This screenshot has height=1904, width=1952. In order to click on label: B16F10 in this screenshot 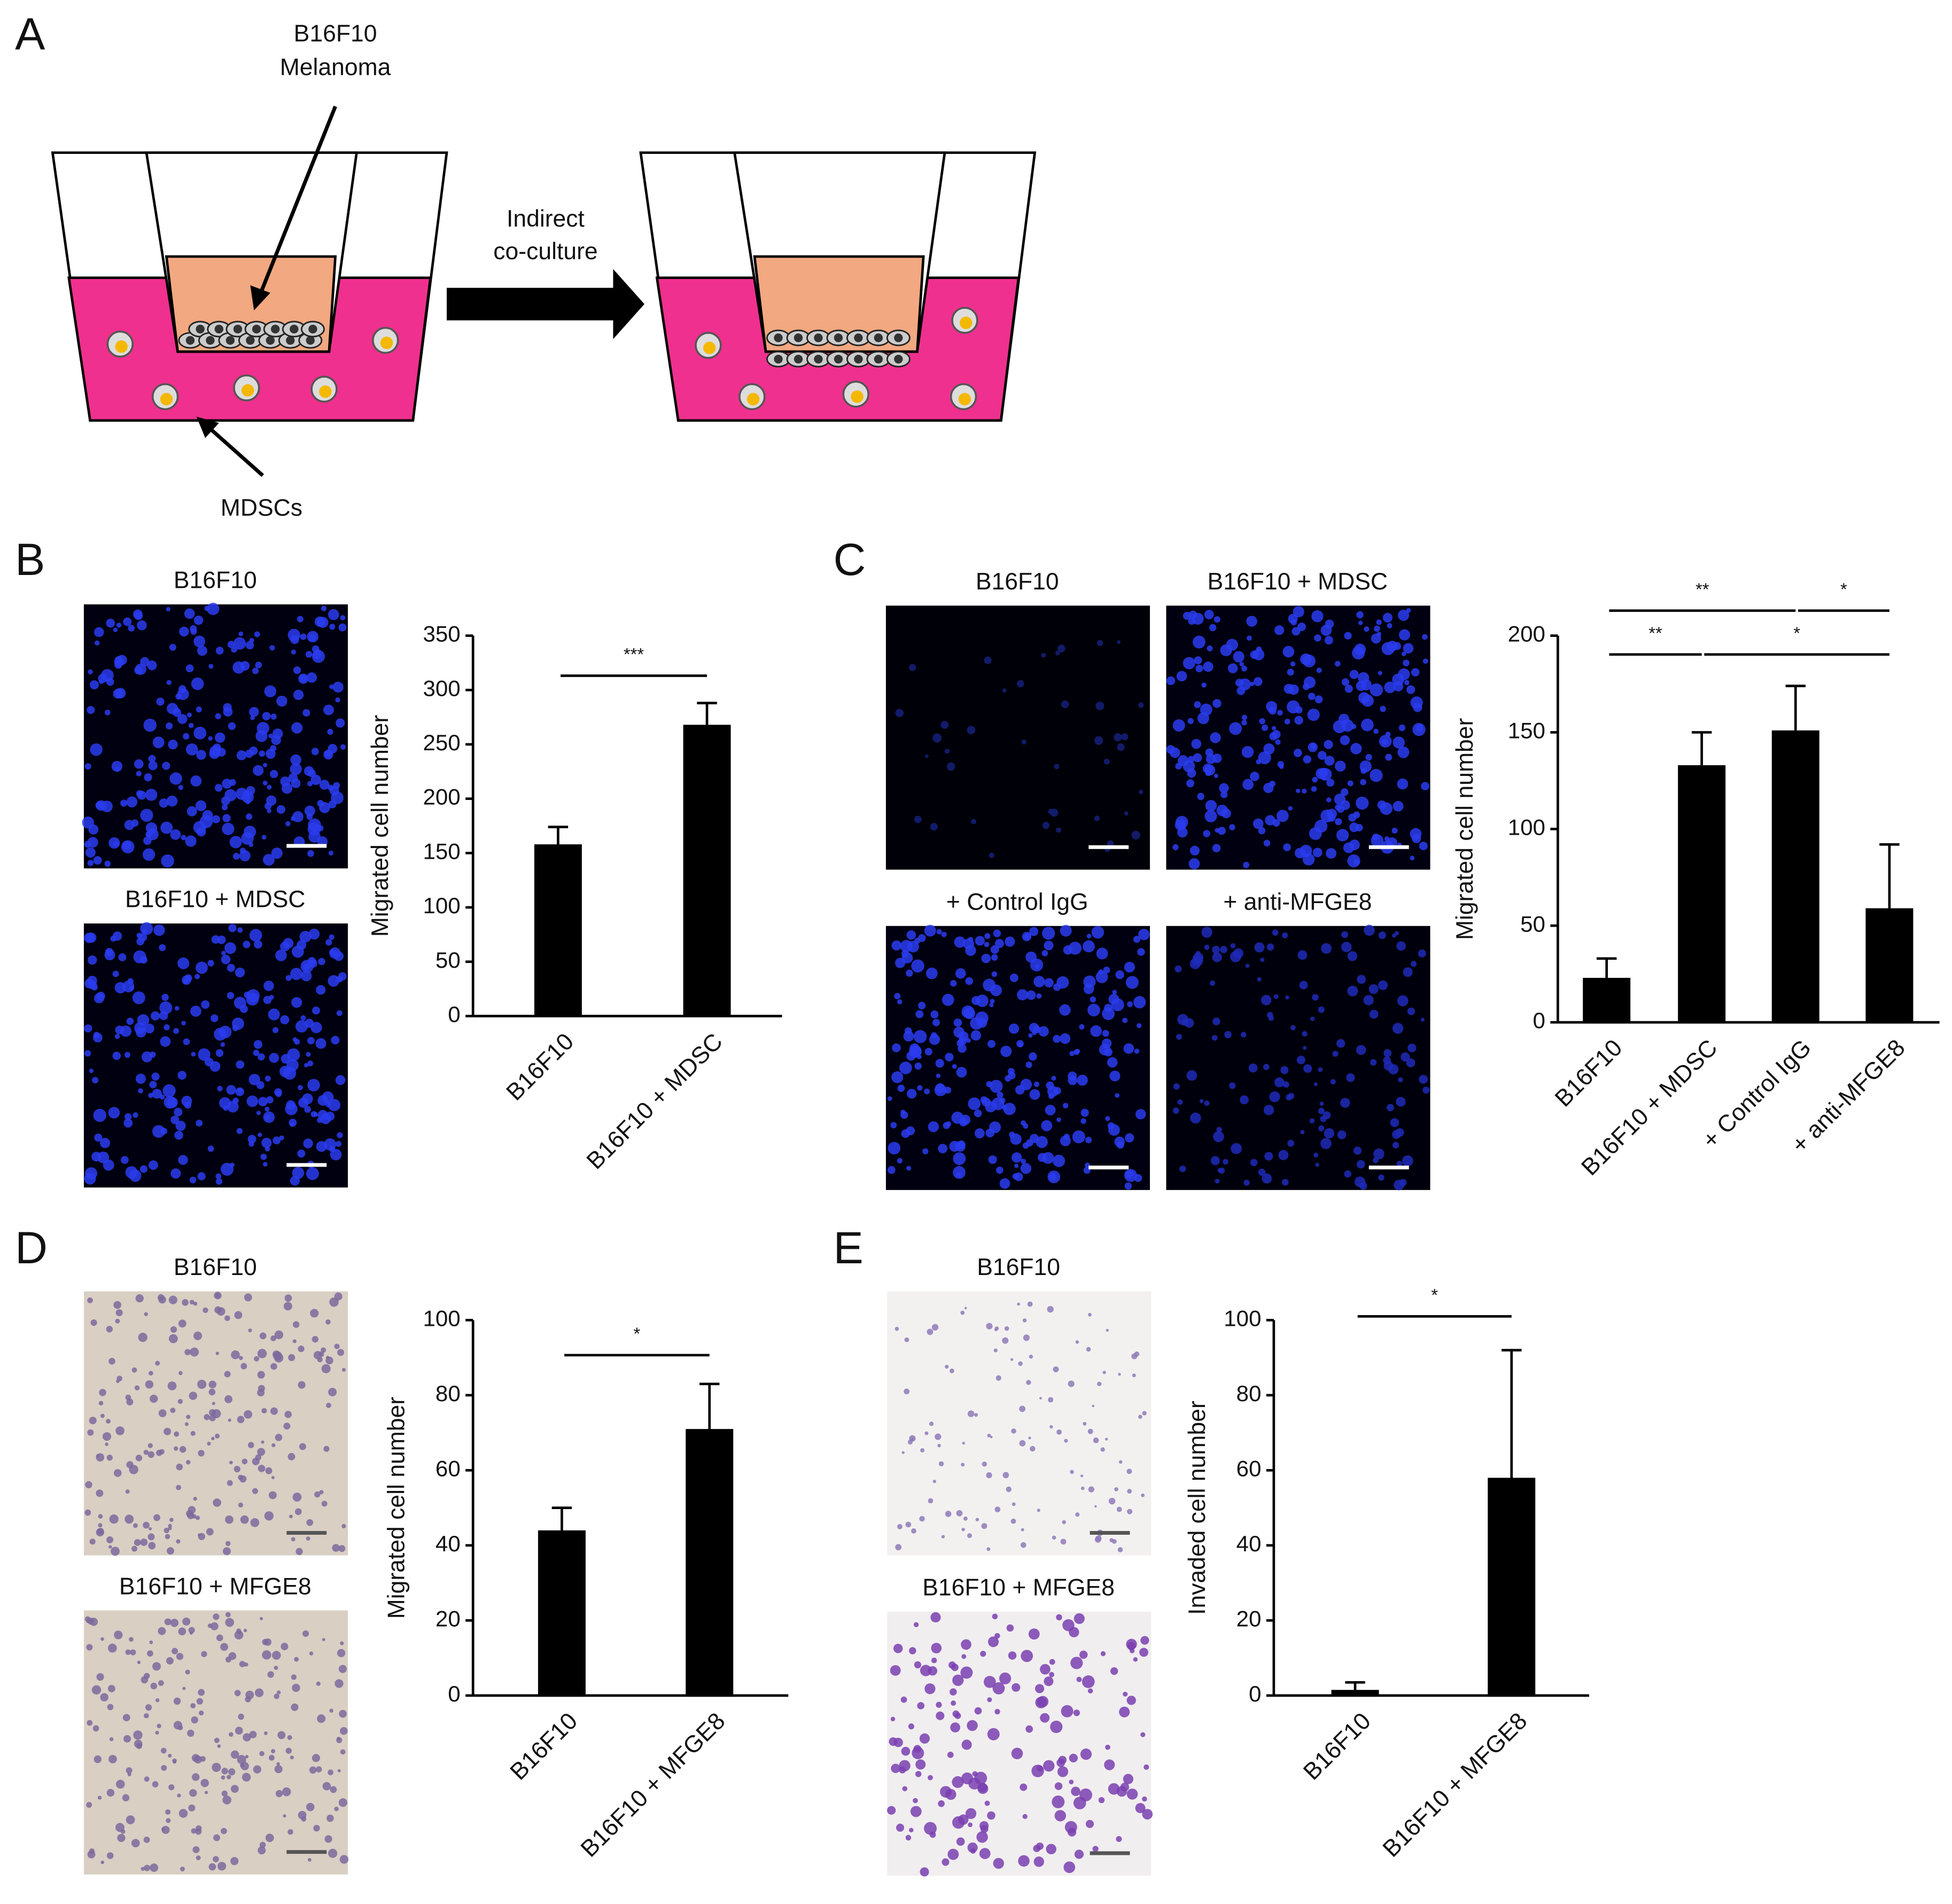, I will do `click(335, 33)`.